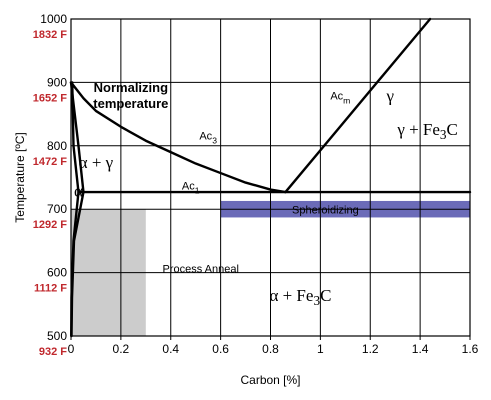 The image size is (491, 400). I want to click on x-tick-label: 0.4, so click(170, 349).